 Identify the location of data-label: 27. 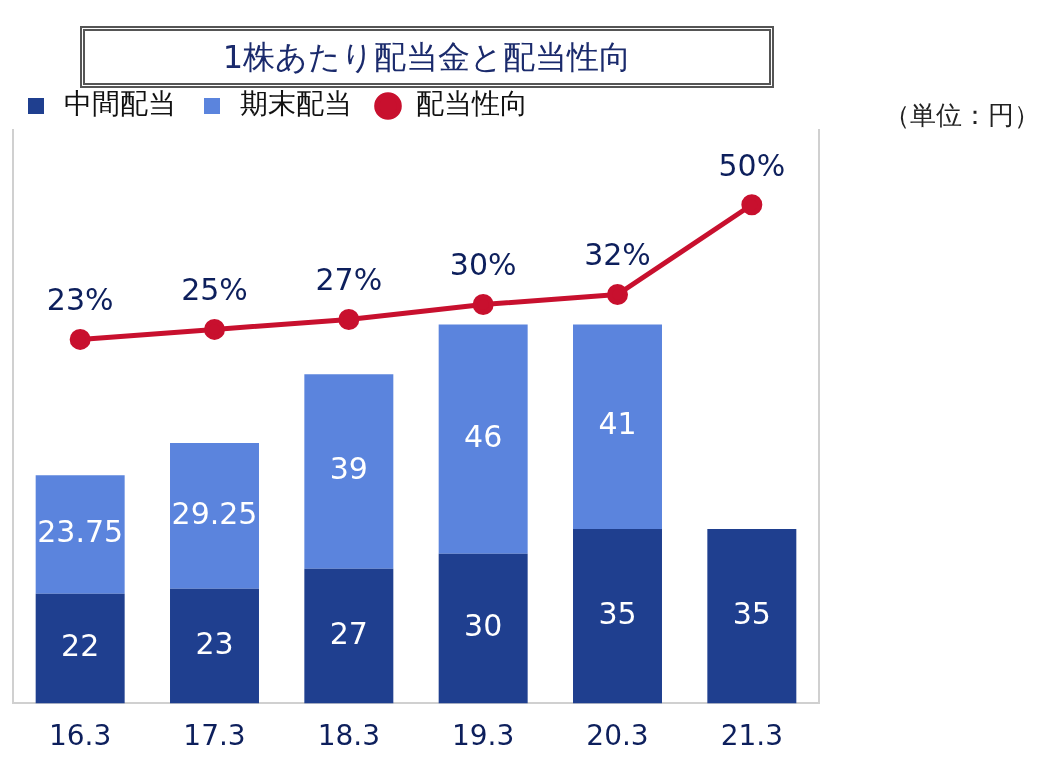
(348, 633).